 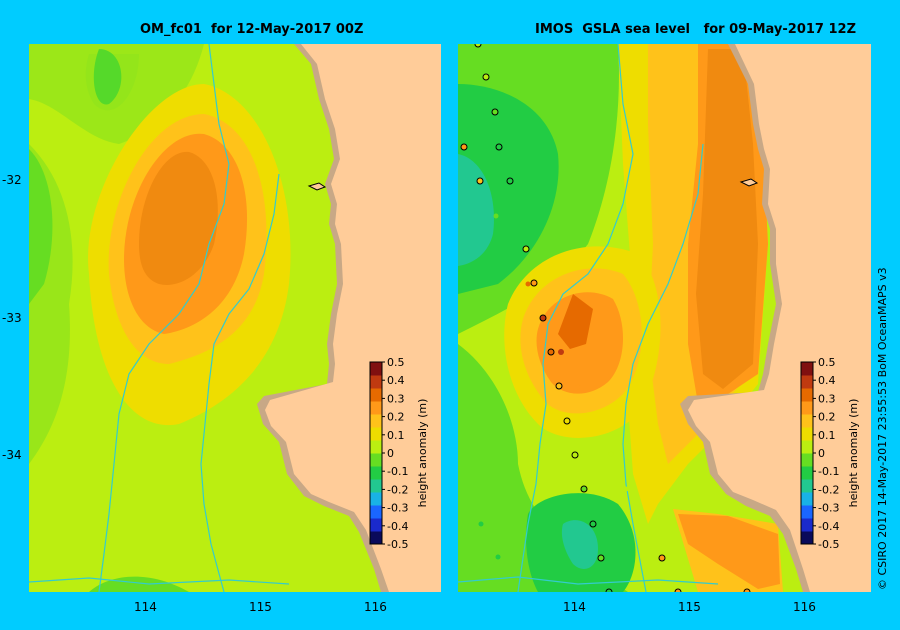 What do you see at coordinates (828, 508) in the screenshot?
I see `colorbar-tick-label: -0.3` at bounding box center [828, 508].